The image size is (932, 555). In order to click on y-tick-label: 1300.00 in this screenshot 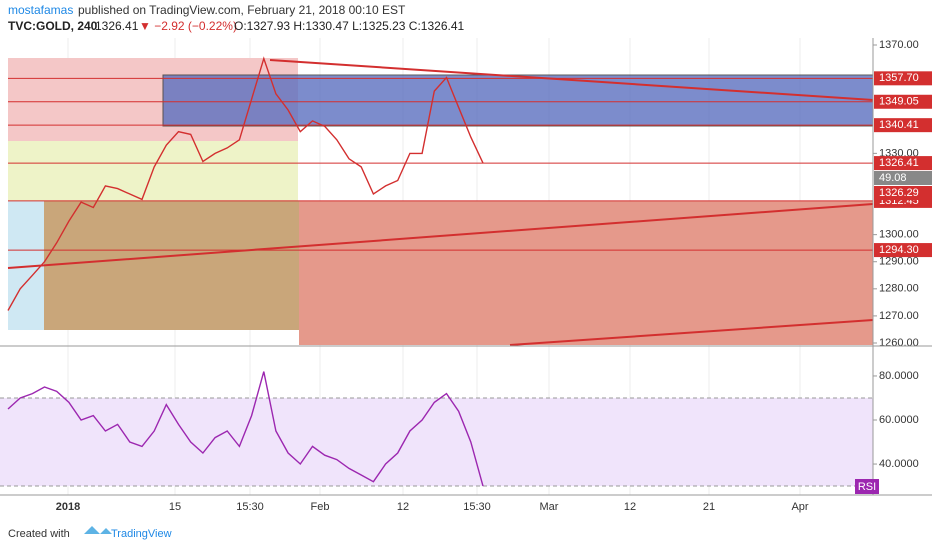, I will do `click(899, 235)`.